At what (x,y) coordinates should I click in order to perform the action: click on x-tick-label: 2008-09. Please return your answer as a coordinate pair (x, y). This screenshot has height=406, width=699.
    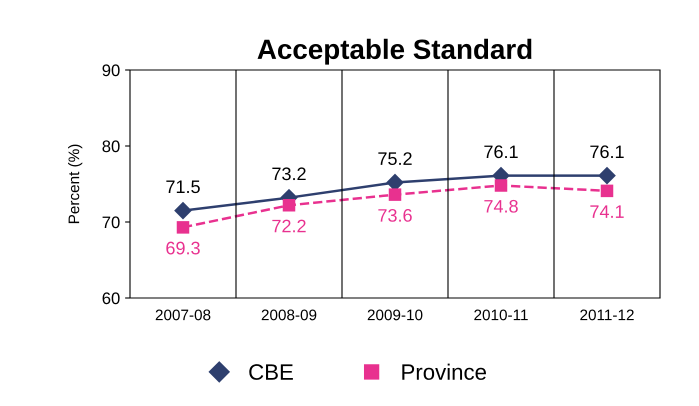
    Looking at the image, I should click on (289, 315).